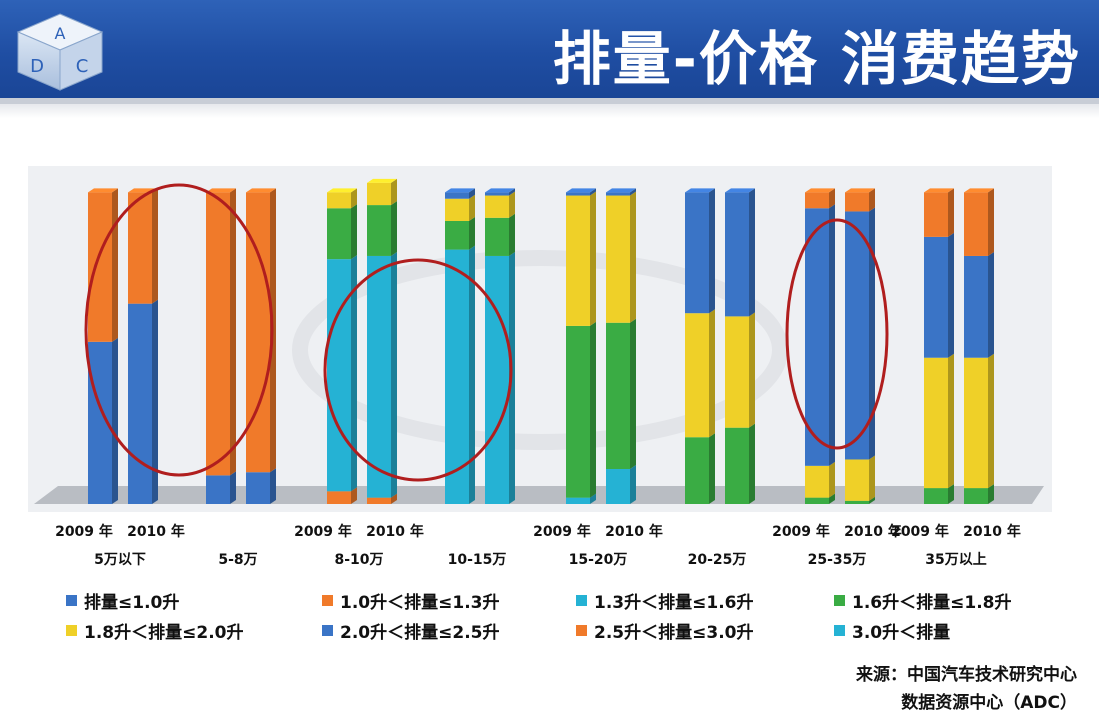 The image size is (1099, 717). I want to click on price-group-label: 10-15万, so click(477, 560).